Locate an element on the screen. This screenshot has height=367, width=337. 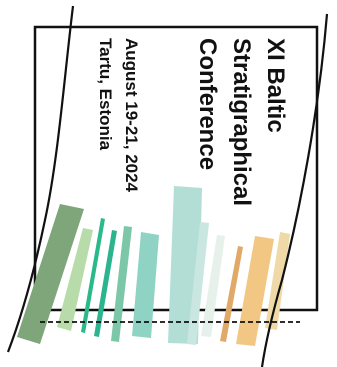
title-line-2: Stratigraphical is located at coordinates (241, 122).